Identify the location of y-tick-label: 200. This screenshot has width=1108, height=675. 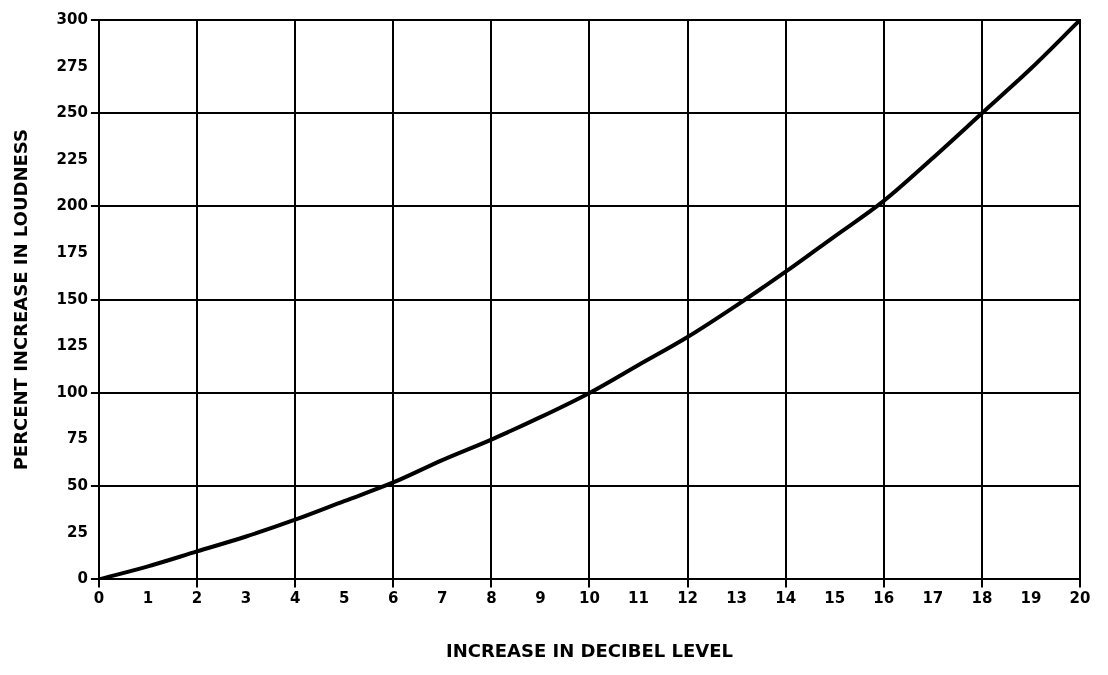
(72, 205).